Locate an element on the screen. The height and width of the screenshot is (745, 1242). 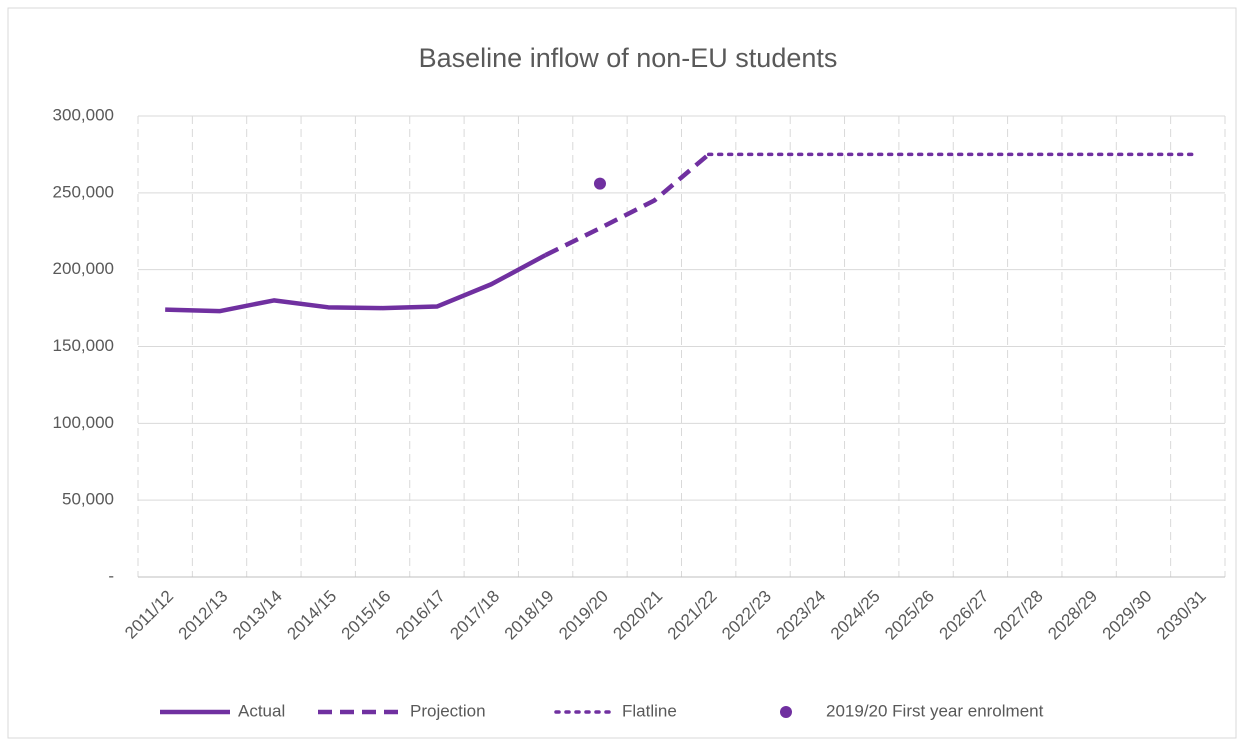
legend-label: 2019/20 First year enrolment is located at coordinates (935, 710).